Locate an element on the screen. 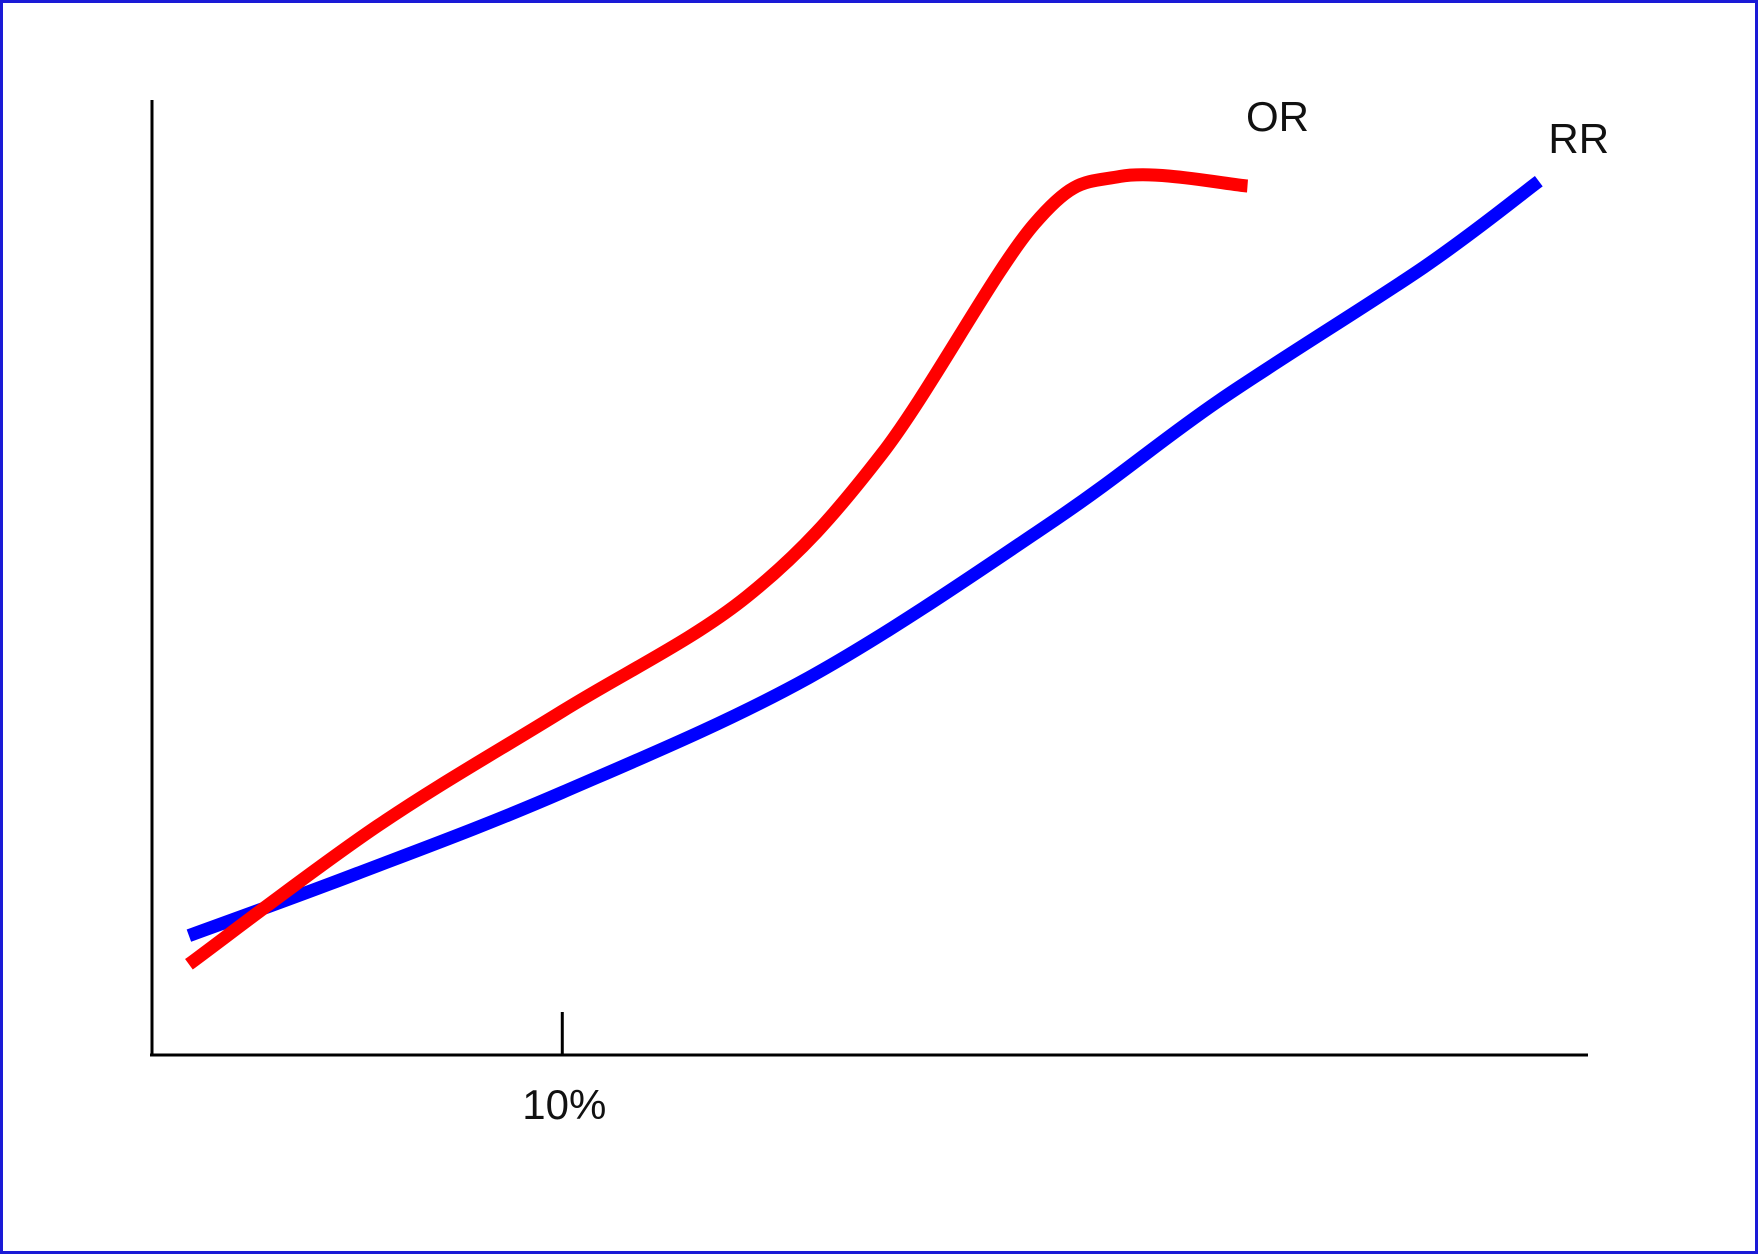 The width and height of the screenshot is (1758, 1254). series-label-or: OR is located at coordinates (1277, 116).